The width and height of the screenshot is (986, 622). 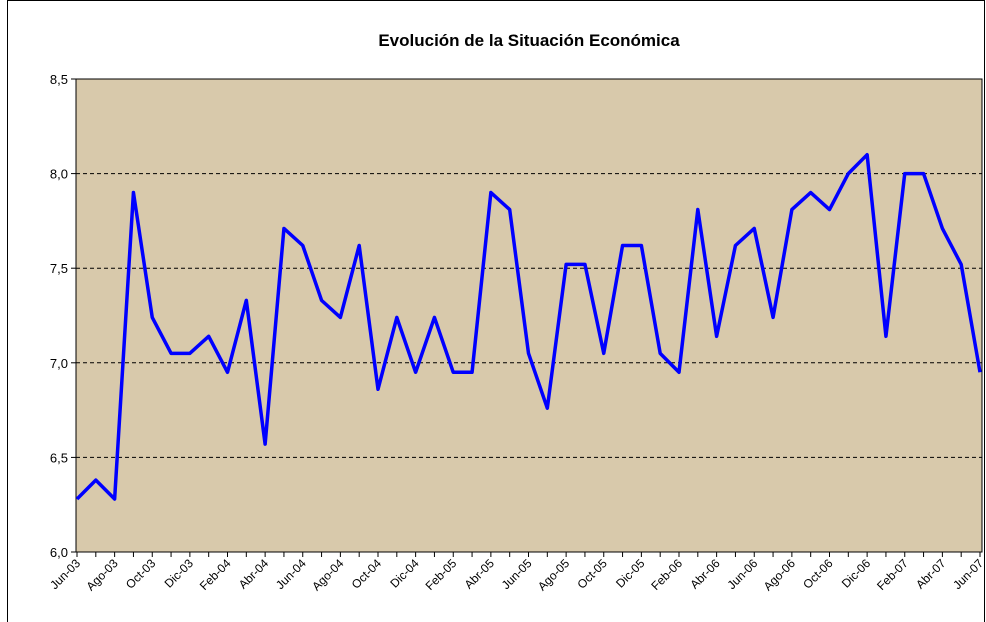 What do you see at coordinates (59, 457) in the screenshot?
I see `y-tick-label: 6,5` at bounding box center [59, 457].